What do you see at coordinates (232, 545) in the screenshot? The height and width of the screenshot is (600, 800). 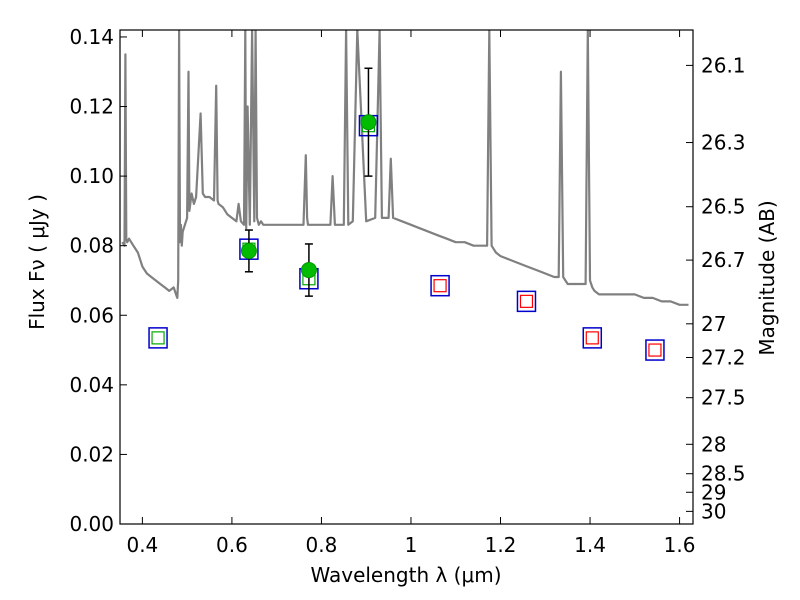 I see `x-tick-label: 0.6` at bounding box center [232, 545].